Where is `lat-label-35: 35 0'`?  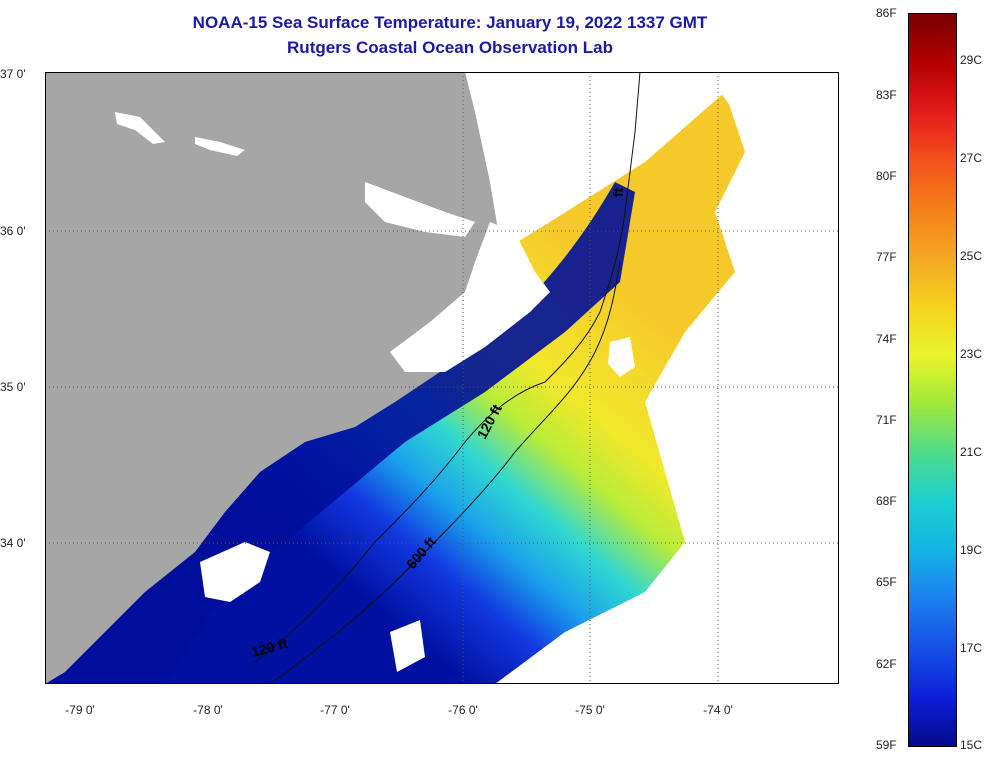
lat-label-35: 35 0' is located at coordinates (13, 387).